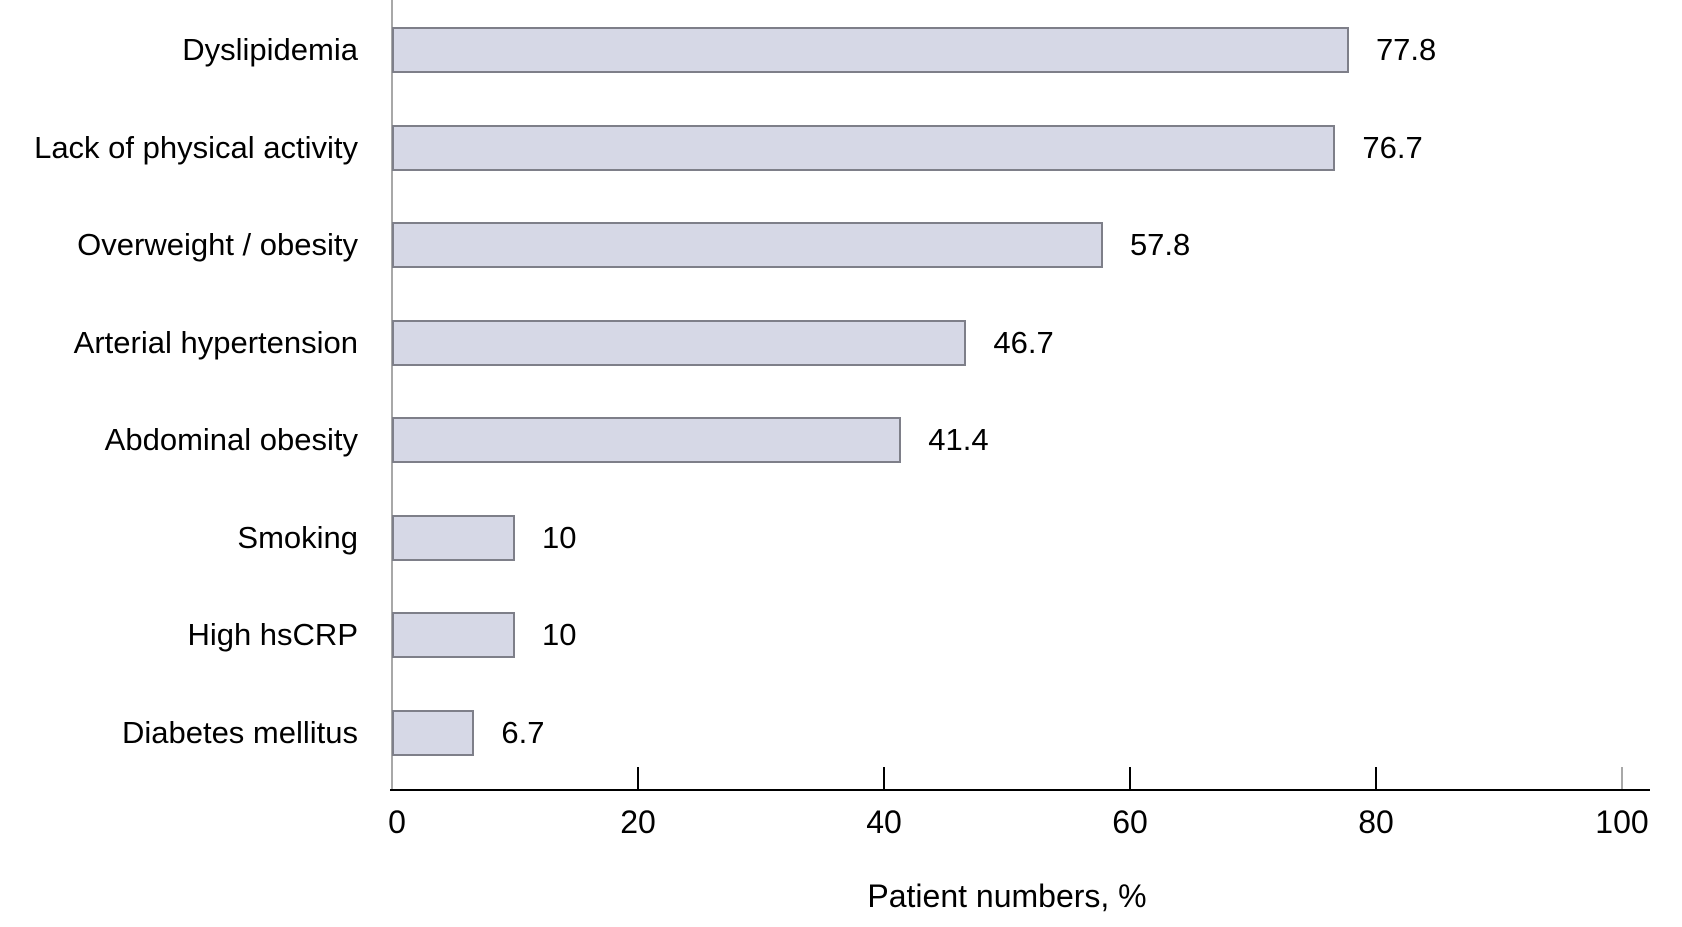 This screenshot has width=1682, height=927. What do you see at coordinates (392, 394) in the screenshot?
I see `y-axis-line` at bounding box center [392, 394].